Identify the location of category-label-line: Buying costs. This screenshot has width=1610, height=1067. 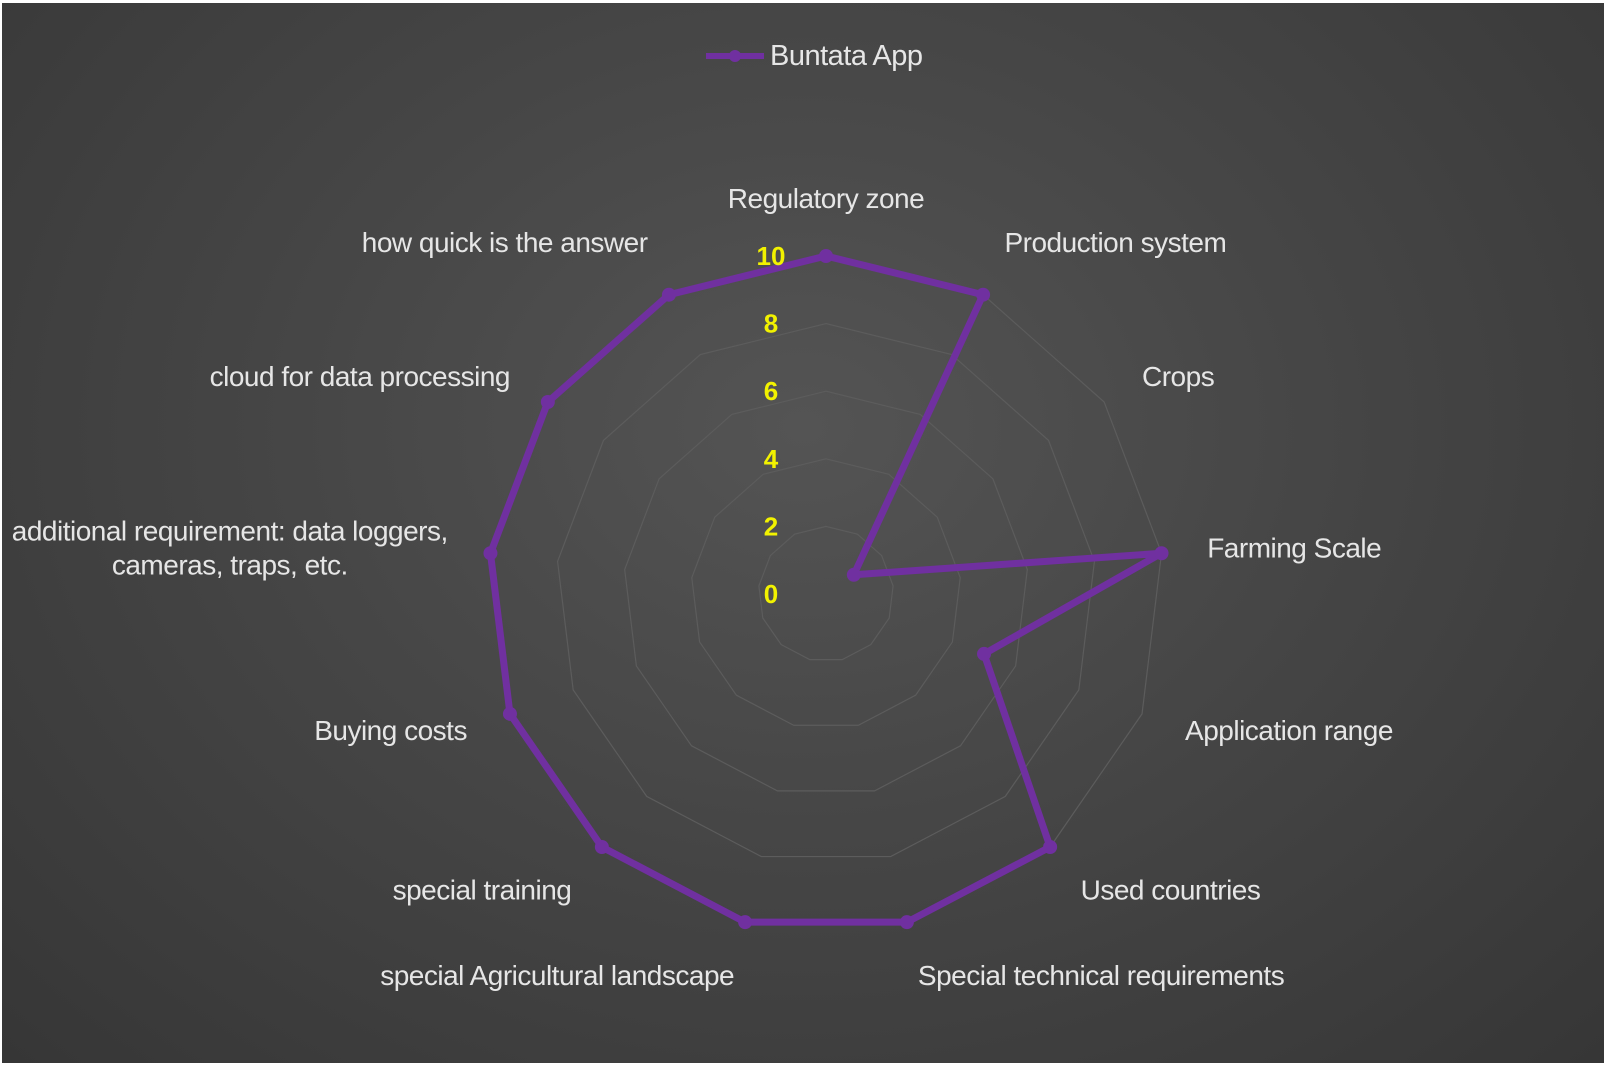
(390, 730).